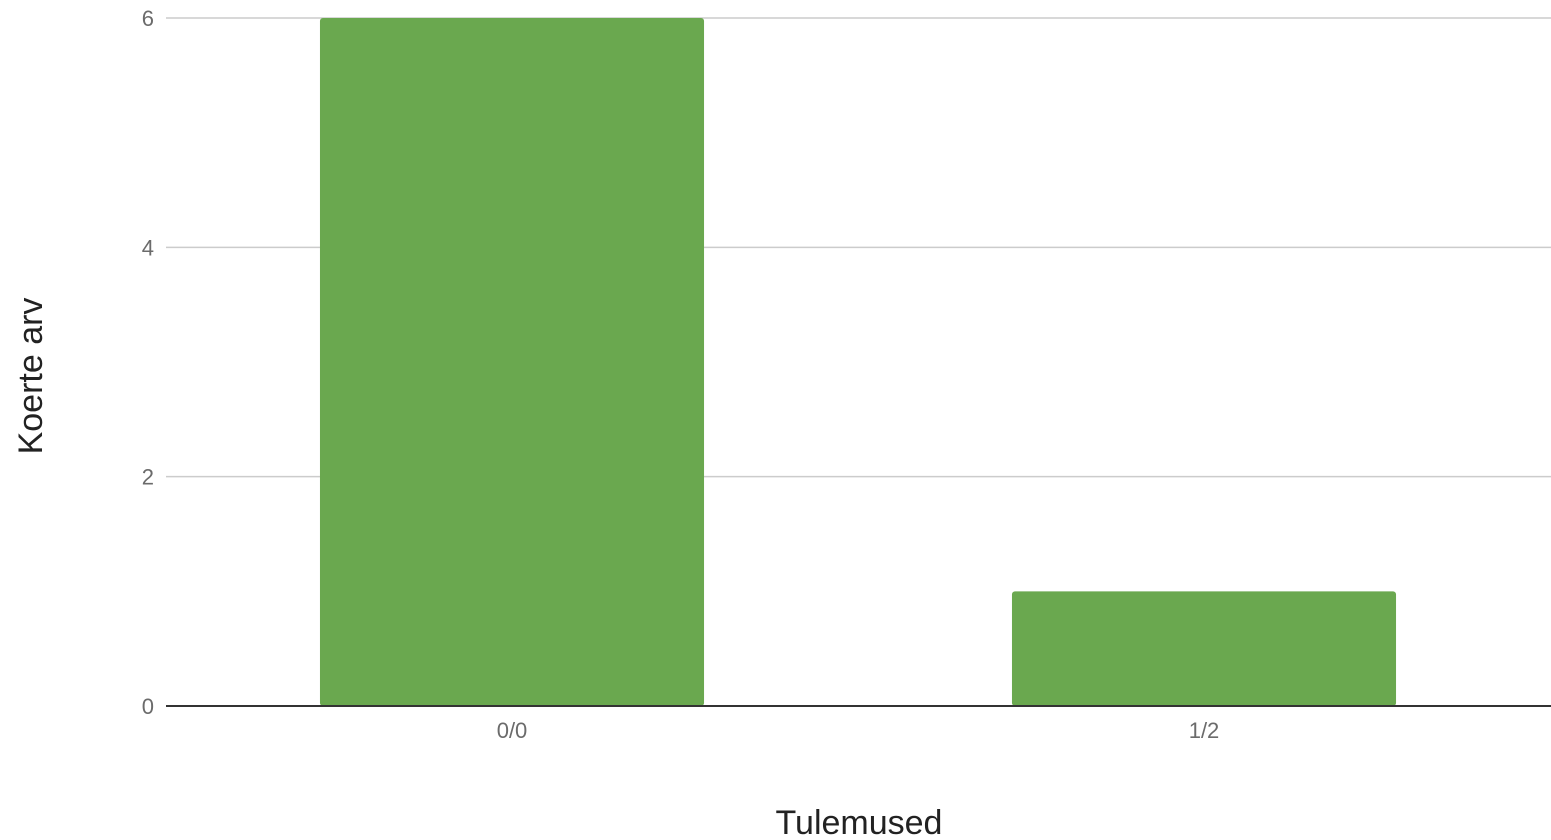 The width and height of the screenshot is (1551, 840). I want to click on x-axis-ticks: 0/0 1/2, so click(858, 730).